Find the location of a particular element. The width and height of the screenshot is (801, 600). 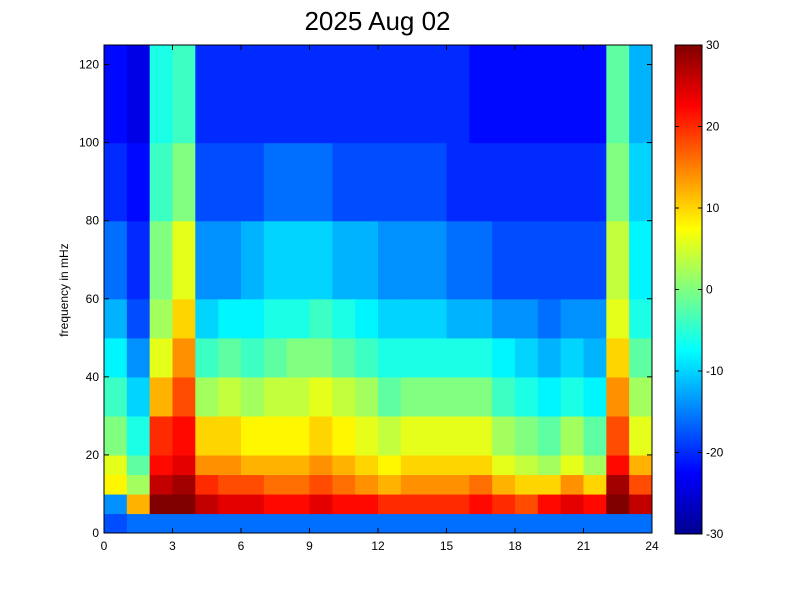

x-tick-label: 15 is located at coordinates (447, 546).